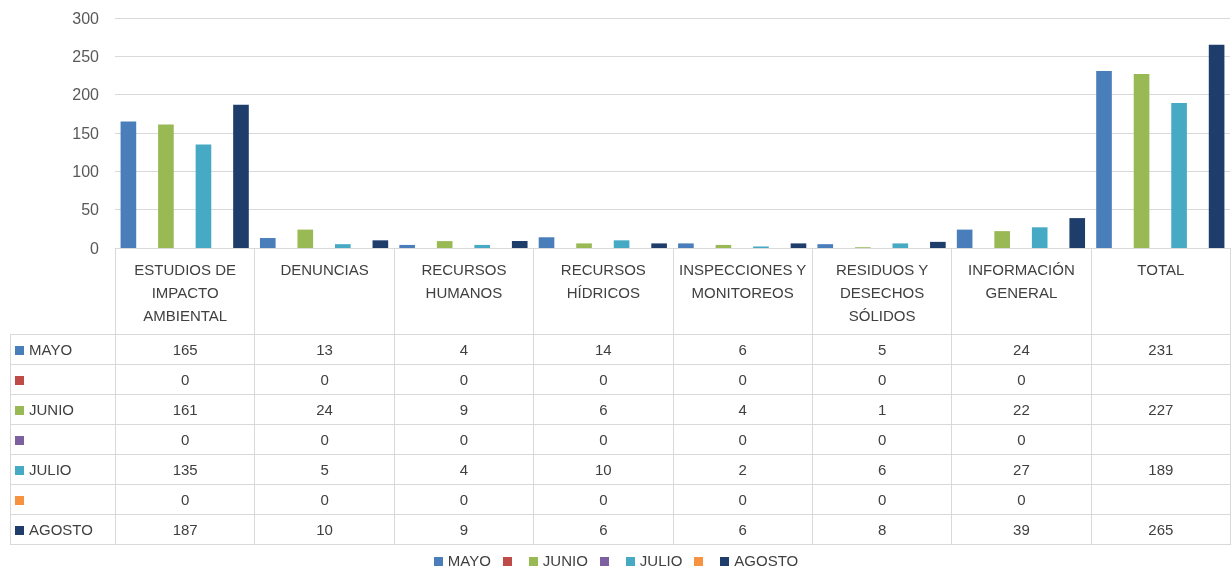 The height and width of the screenshot is (571, 1232). I want to click on data-label: 8, so click(882, 529).